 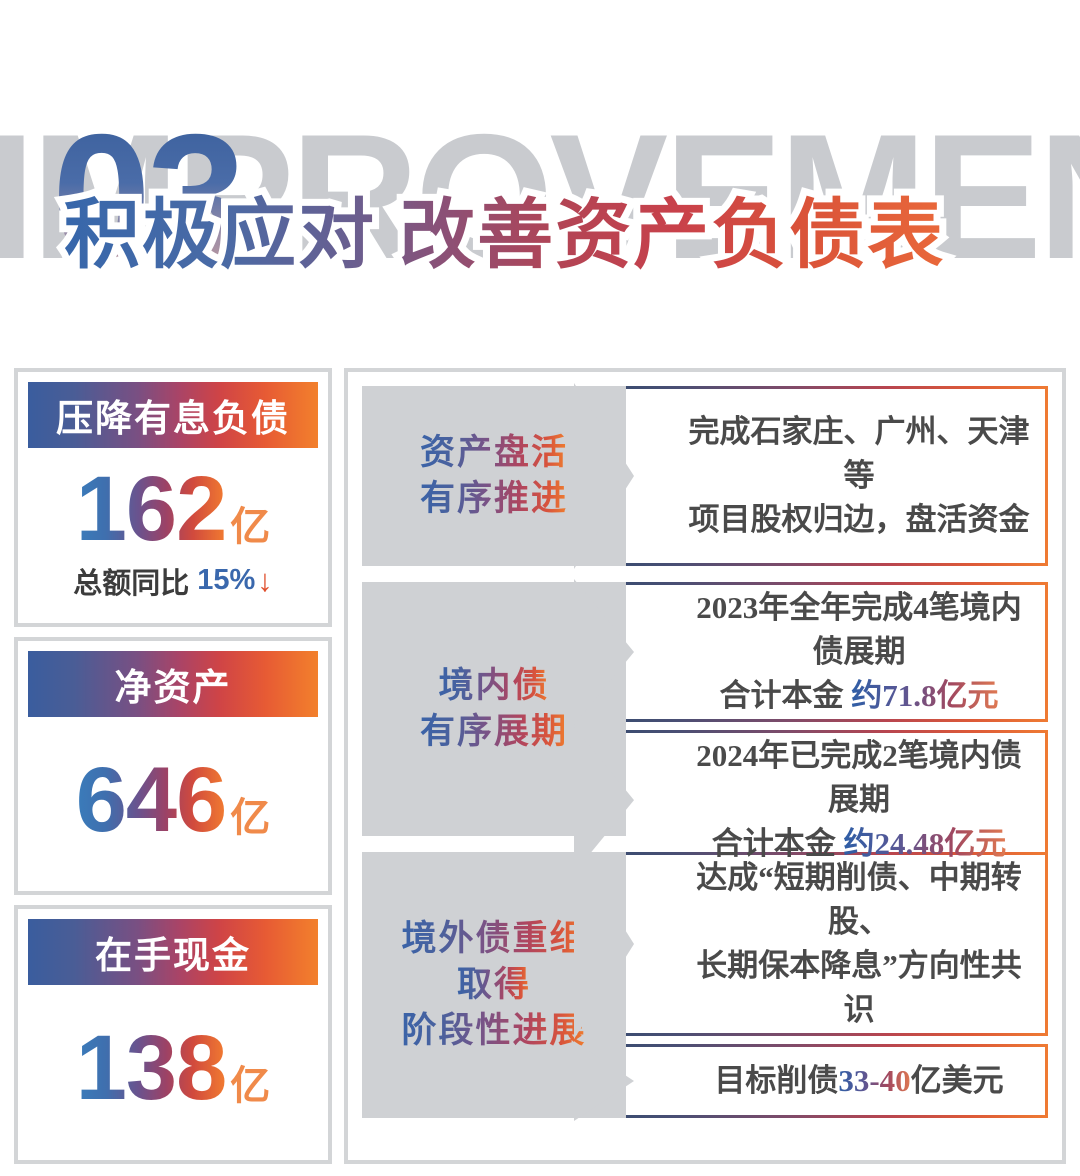 What do you see at coordinates (173, 683) in the screenshot?
I see `kpi-card-title: 净资产` at bounding box center [173, 683].